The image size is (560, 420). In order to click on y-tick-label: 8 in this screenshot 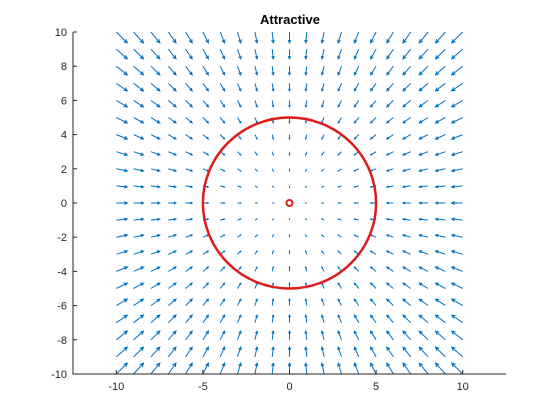, I will do `click(64, 67)`.